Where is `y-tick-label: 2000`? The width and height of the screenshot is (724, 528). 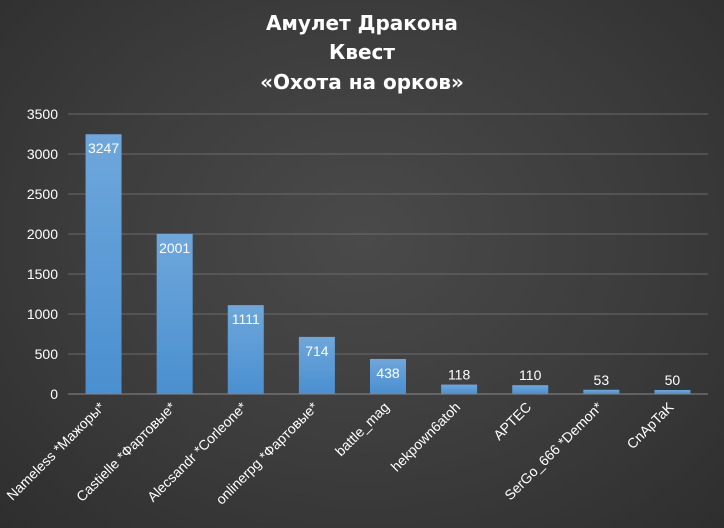 y-tick-label: 2000 is located at coordinates (42, 234).